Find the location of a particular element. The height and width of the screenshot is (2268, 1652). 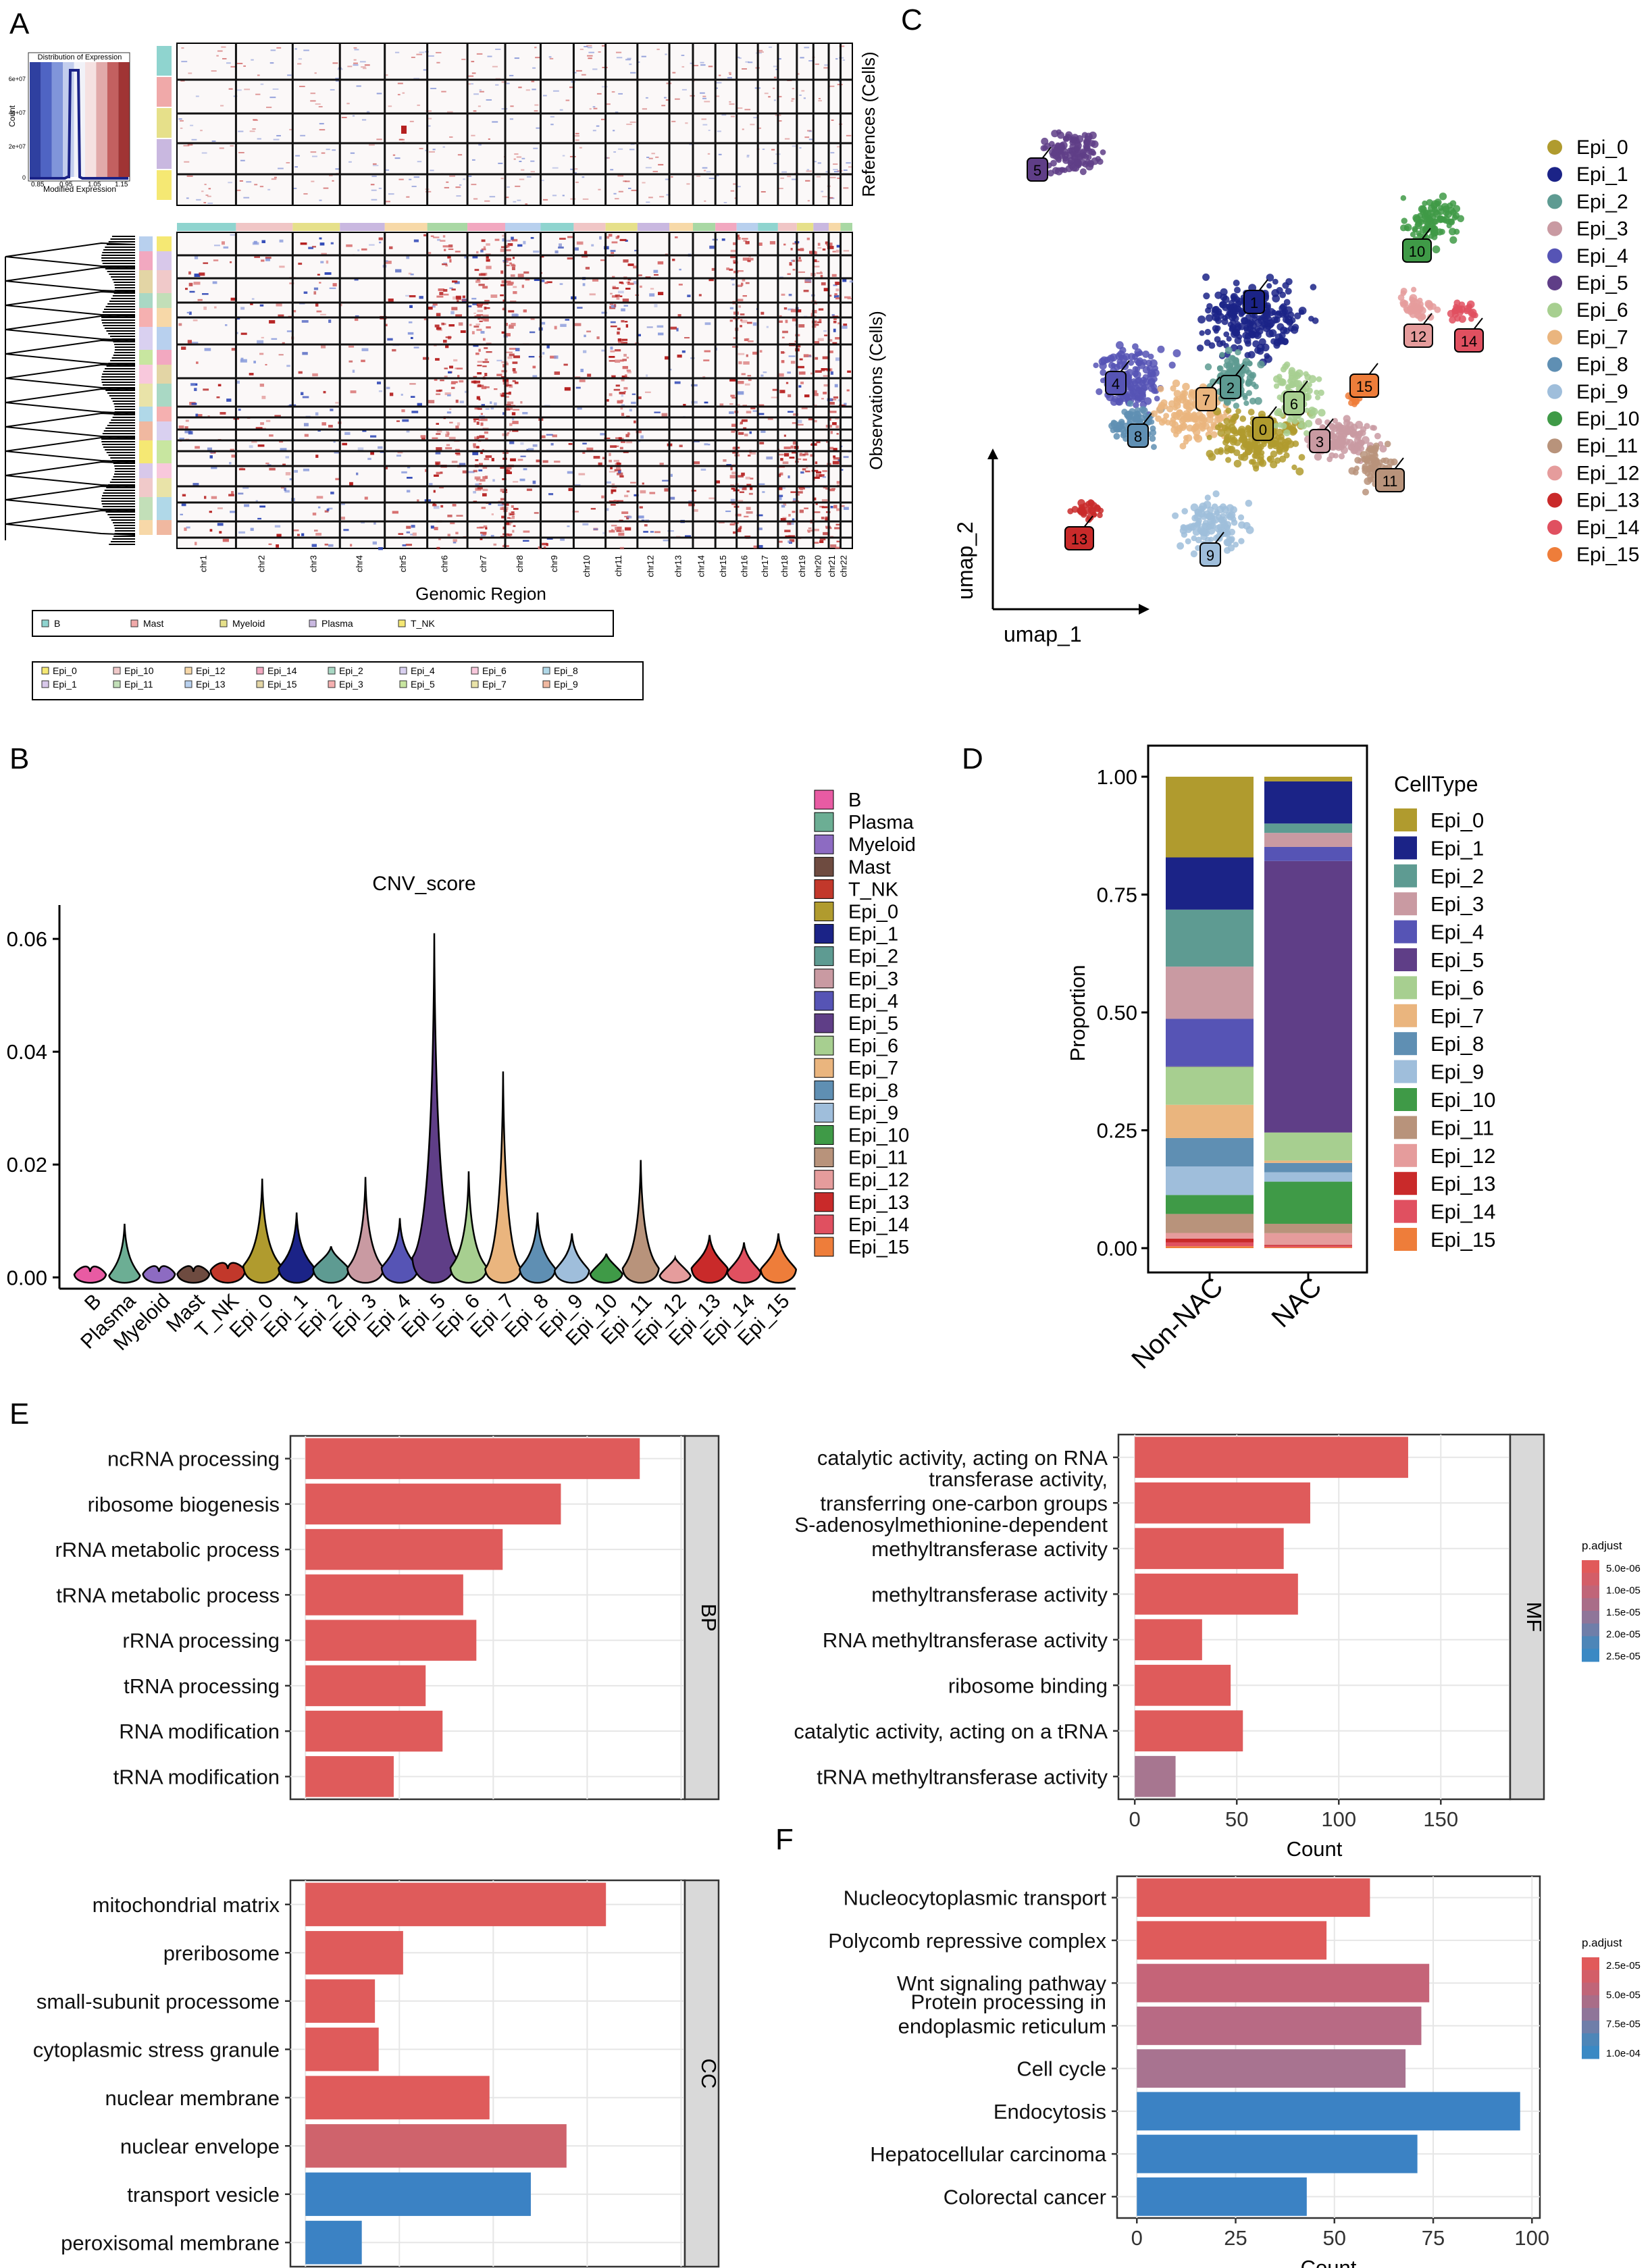

chromosome-strip-segment is located at coordinates (406, 227).